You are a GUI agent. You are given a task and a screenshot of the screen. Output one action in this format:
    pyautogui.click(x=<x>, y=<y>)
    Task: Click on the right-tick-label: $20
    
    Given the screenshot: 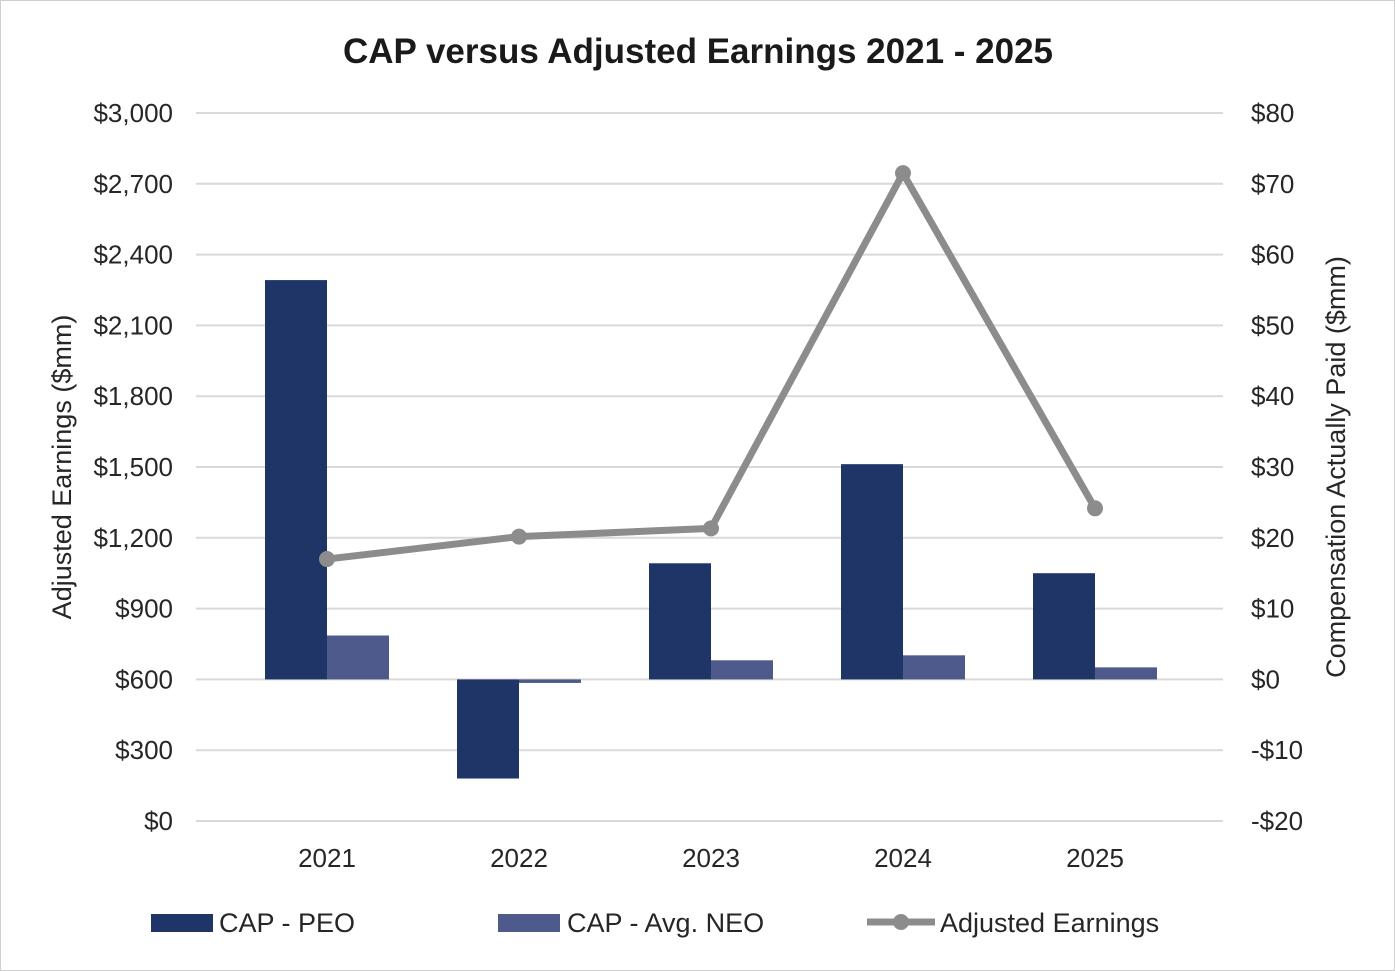 What is the action you would take?
    pyautogui.click(x=1272, y=538)
    